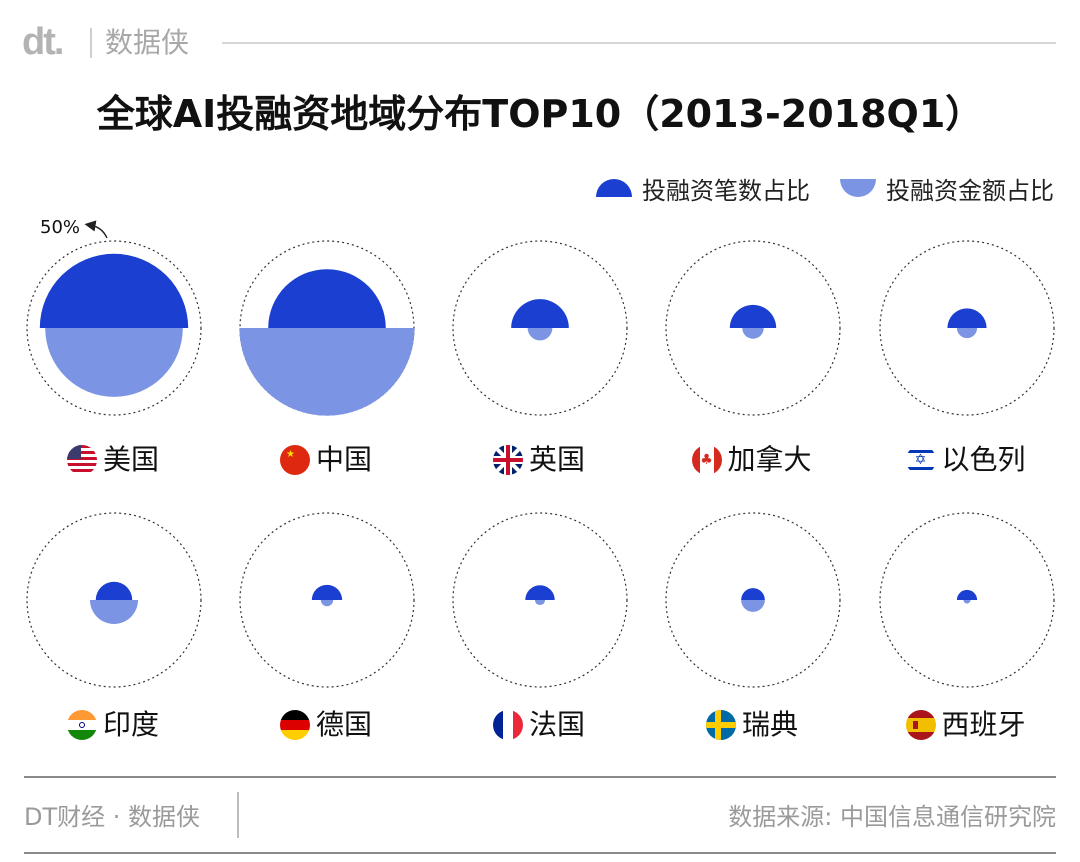 The image size is (1080, 862). Describe the element at coordinates (344, 724) in the screenshot. I see `country-name: 德国` at that location.